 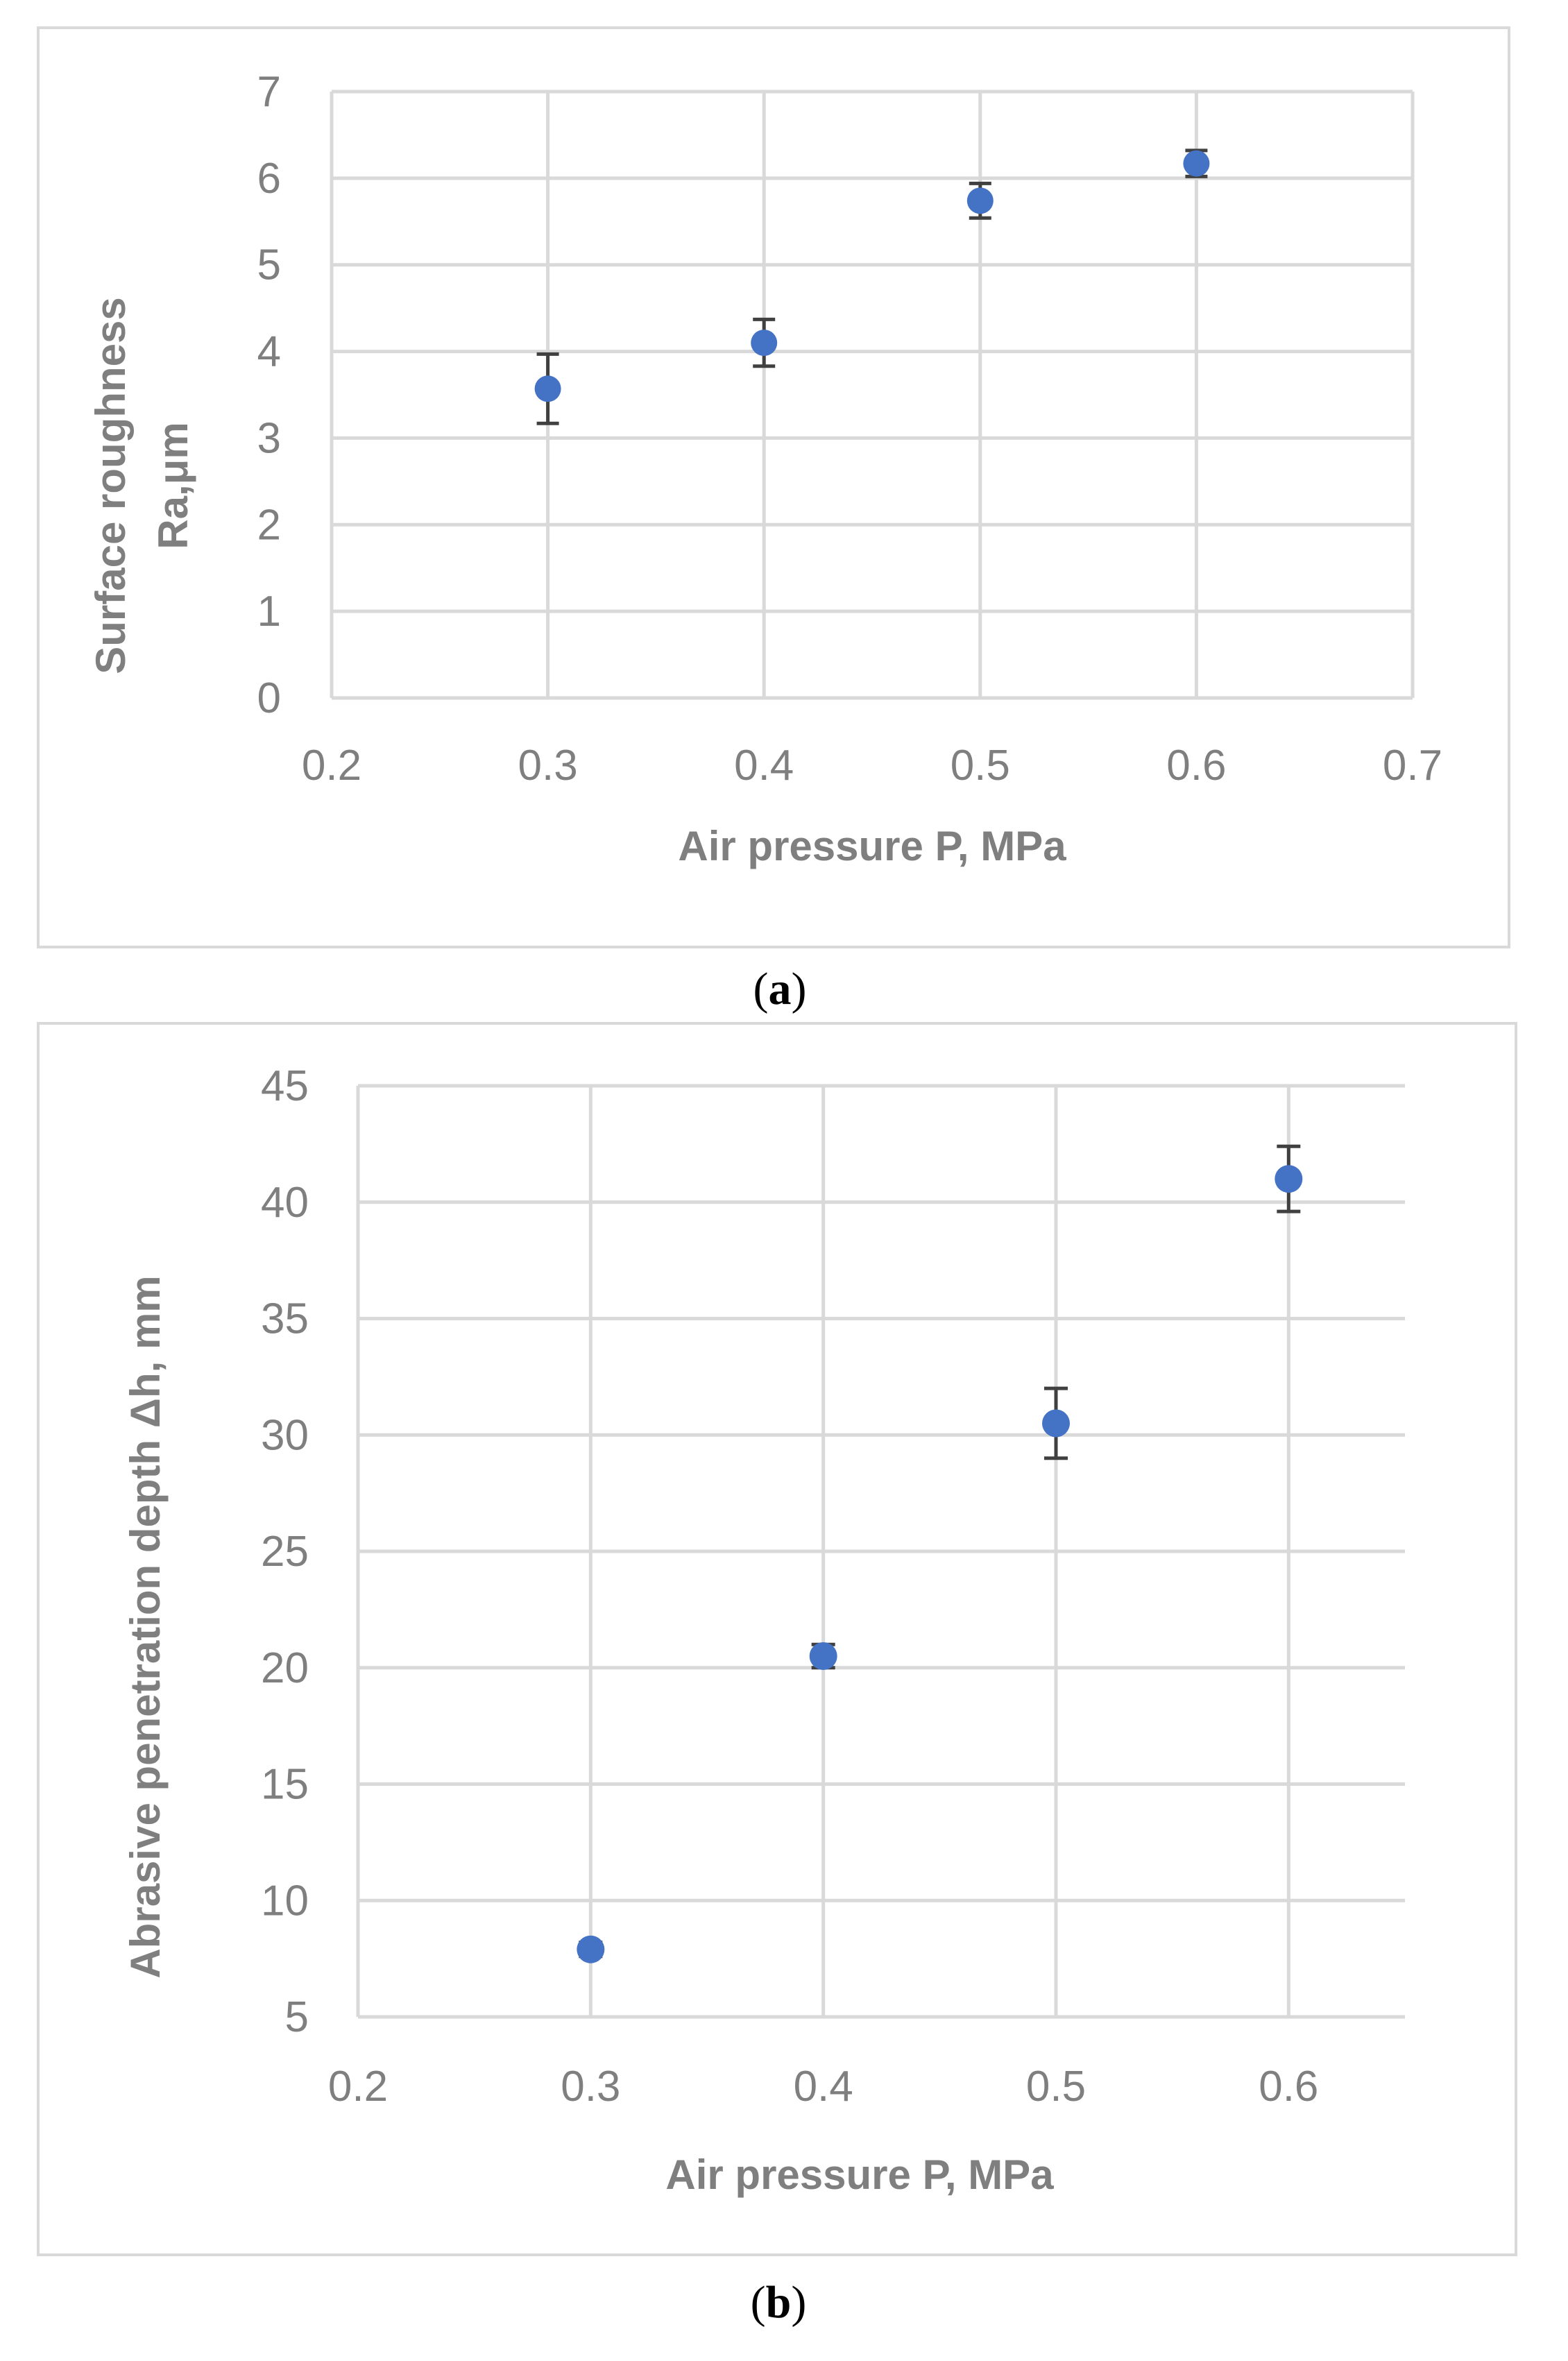 What do you see at coordinates (269, 92) in the screenshot?
I see `chart-a-y-tick-7: 7` at bounding box center [269, 92].